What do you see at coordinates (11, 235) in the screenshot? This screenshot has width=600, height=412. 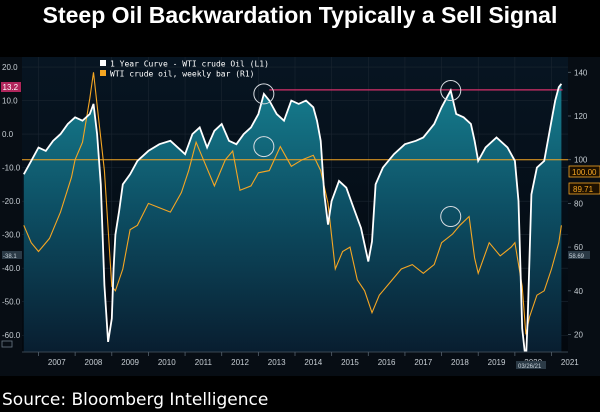 I see `left-tick-label: -30.0` at bounding box center [11, 235].